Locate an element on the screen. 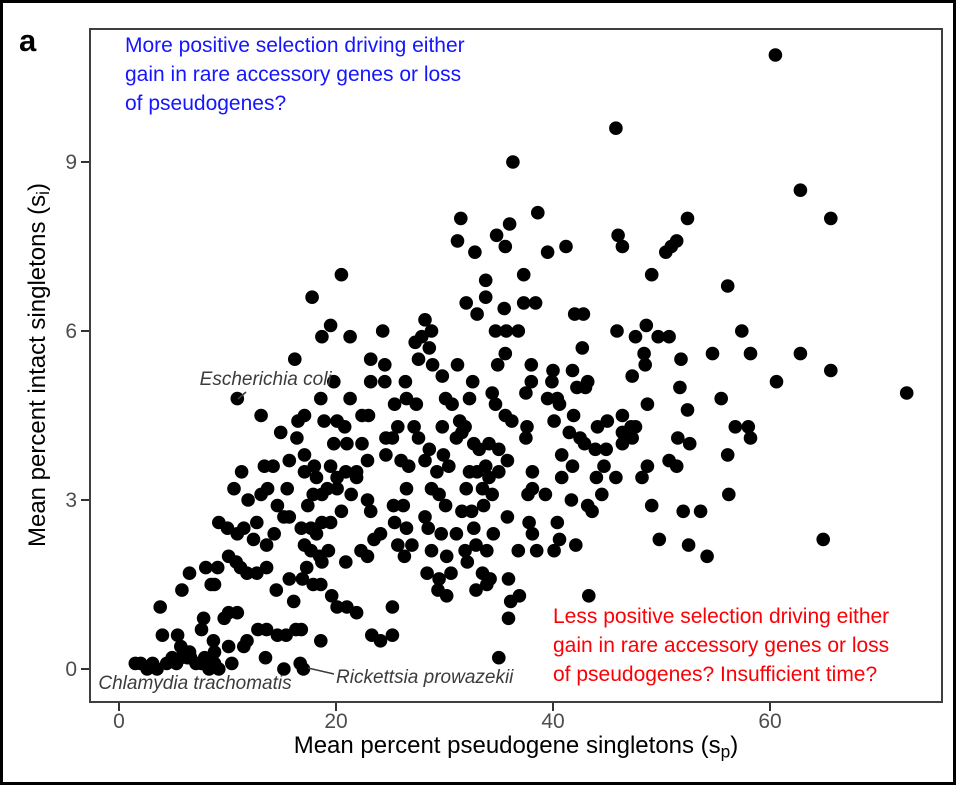  species-label-rickettsia-prowazekii: Rickettsia prowazekii is located at coordinates (425, 677).